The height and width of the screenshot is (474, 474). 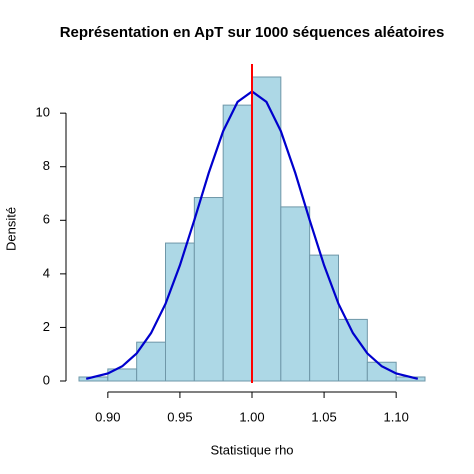 I want to click on x-axis-label: Statistique rho, so click(x=251, y=449).